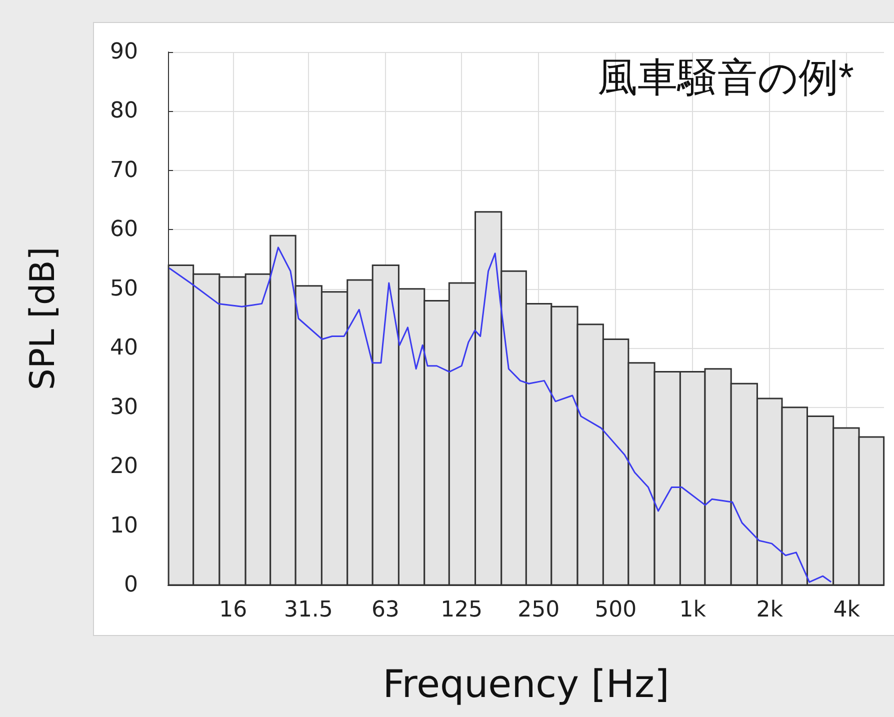 The width and height of the screenshot is (894, 717). What do you see at coordinates (615, 610) in the screenshot?
I see `x-tick-label: 500` at bounding box center [615, 610].